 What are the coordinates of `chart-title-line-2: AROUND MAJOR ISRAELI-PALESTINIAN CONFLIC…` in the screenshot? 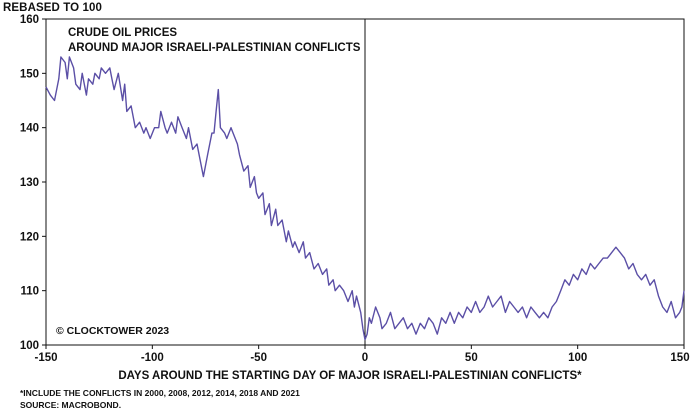 It's located at (214, 48).